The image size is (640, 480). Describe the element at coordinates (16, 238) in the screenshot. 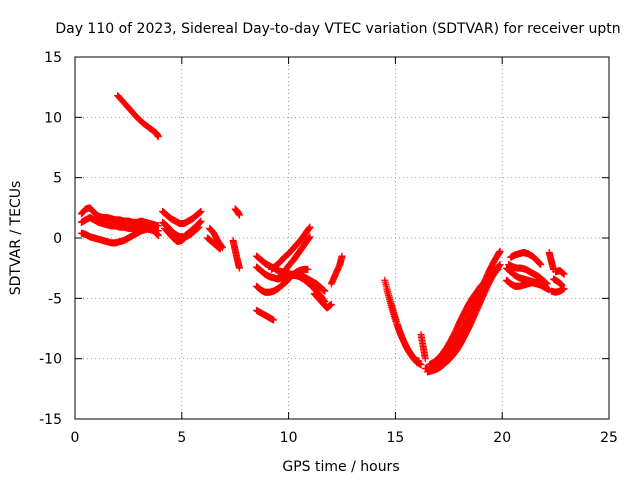

I see `y-axis-label: SDTVAR / TECUs` at that location.